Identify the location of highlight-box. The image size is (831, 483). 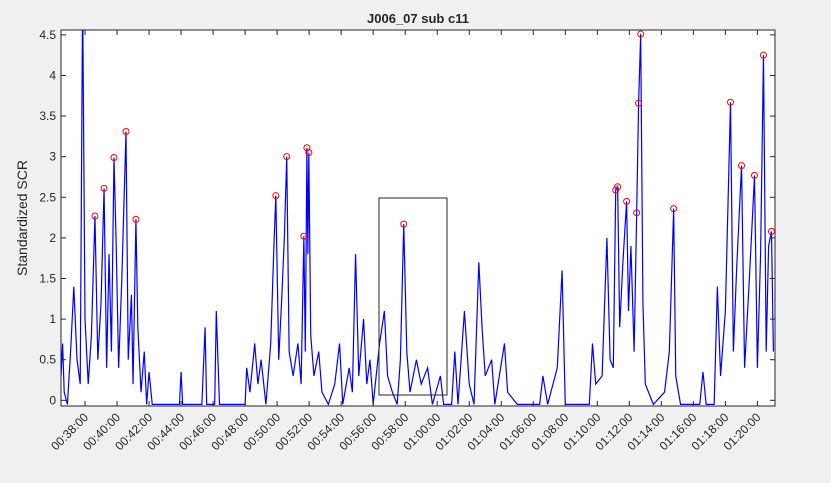
(413, 296).